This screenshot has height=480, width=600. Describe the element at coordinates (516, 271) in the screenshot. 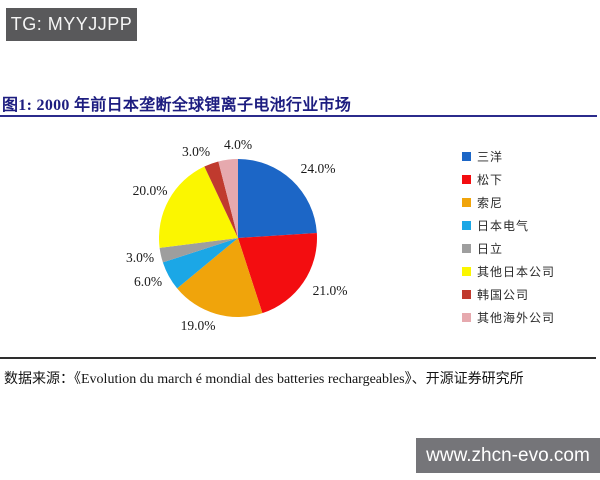

I see `legend-label: 其他日本公司` at that location.